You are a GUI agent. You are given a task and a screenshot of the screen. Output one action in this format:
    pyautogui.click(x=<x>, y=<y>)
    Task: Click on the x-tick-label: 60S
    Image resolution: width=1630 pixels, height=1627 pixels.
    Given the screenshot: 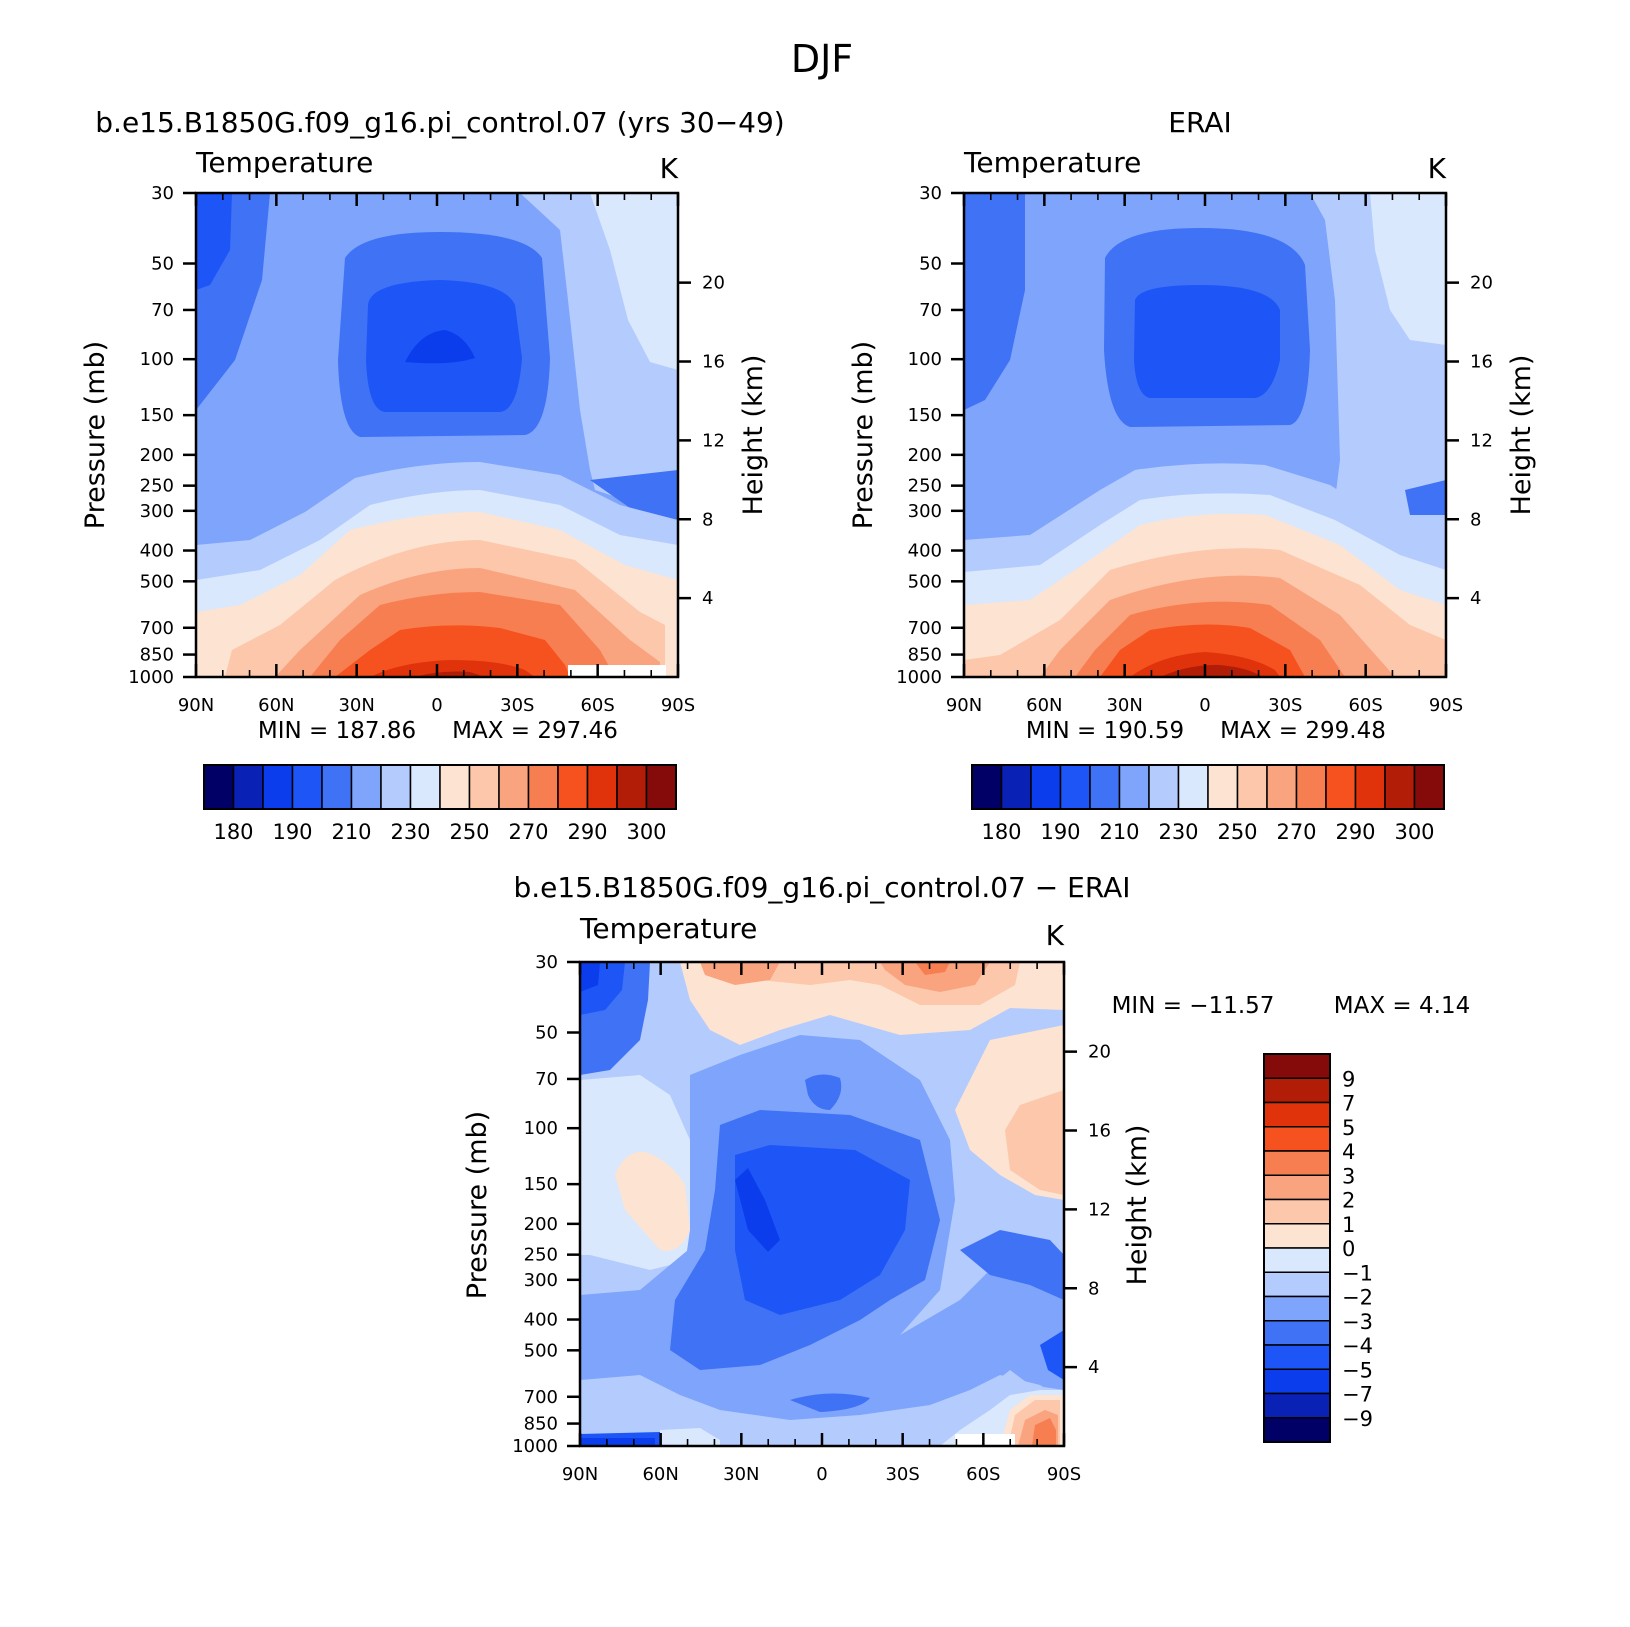 What is the action you would take?
    pyautogui.click(x=983, y=1474)
    